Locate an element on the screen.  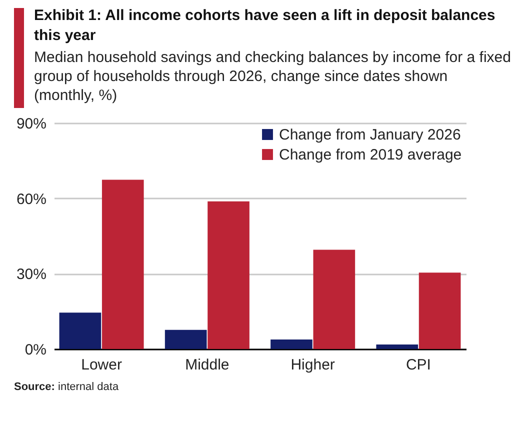
y-tick-label: 90% is located at coordinates (31, 124).